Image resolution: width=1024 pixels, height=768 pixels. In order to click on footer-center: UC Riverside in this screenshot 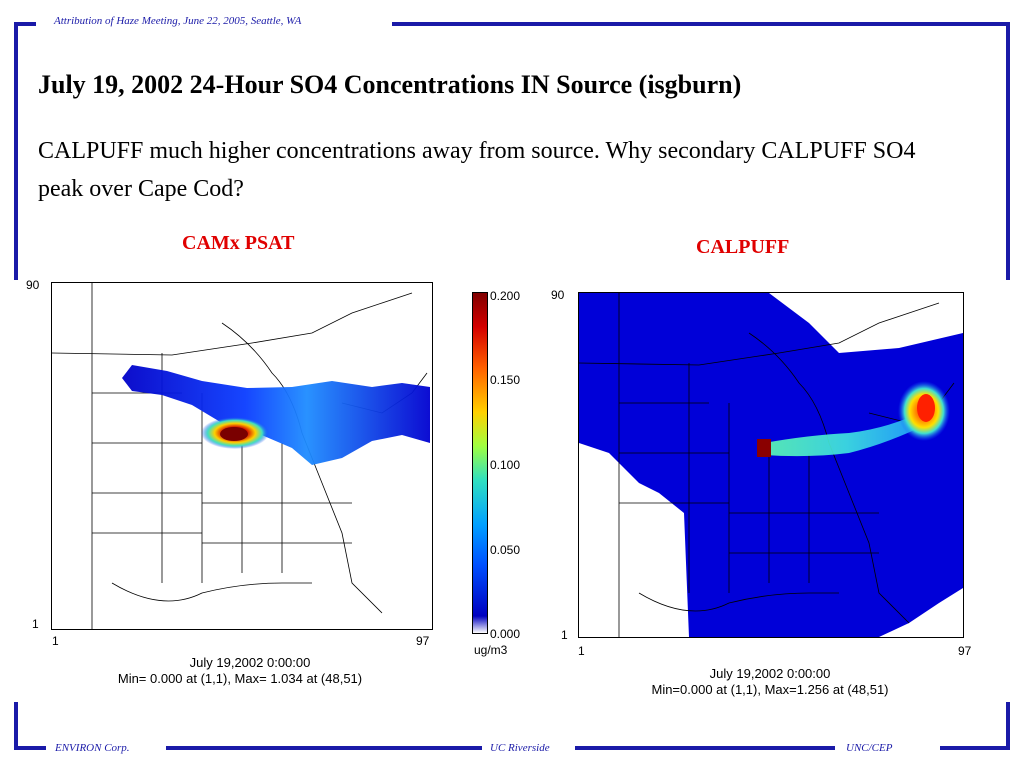, I will do `click(520, 748)`.